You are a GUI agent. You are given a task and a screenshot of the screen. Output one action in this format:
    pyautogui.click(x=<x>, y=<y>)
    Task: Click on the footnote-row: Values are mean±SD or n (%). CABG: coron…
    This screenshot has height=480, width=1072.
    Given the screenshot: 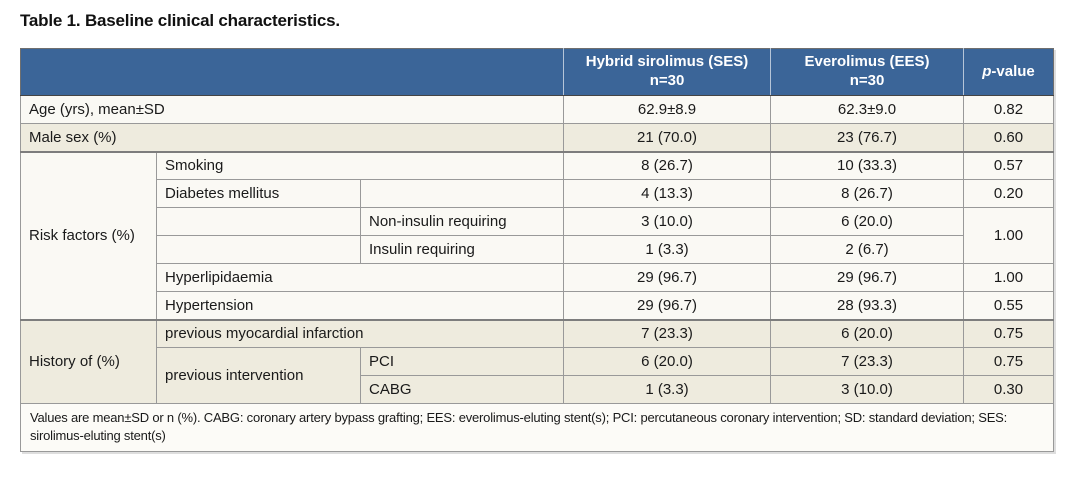 What is the action you would take?
    pyautogui.click(x=537, y=427)
    